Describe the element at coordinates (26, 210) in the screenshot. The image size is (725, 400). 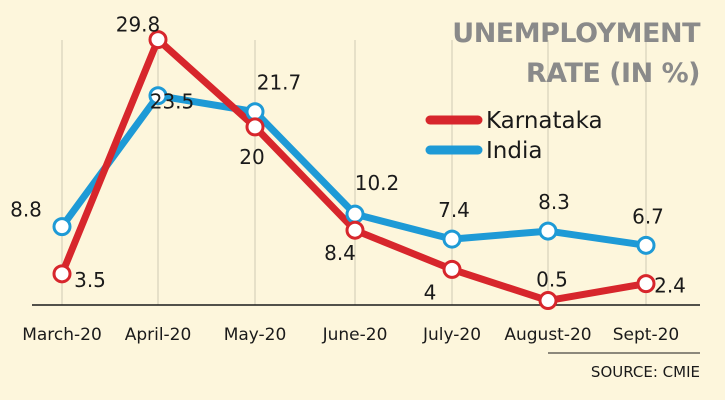
I see `data-label-india-0: 8.8` at that location.